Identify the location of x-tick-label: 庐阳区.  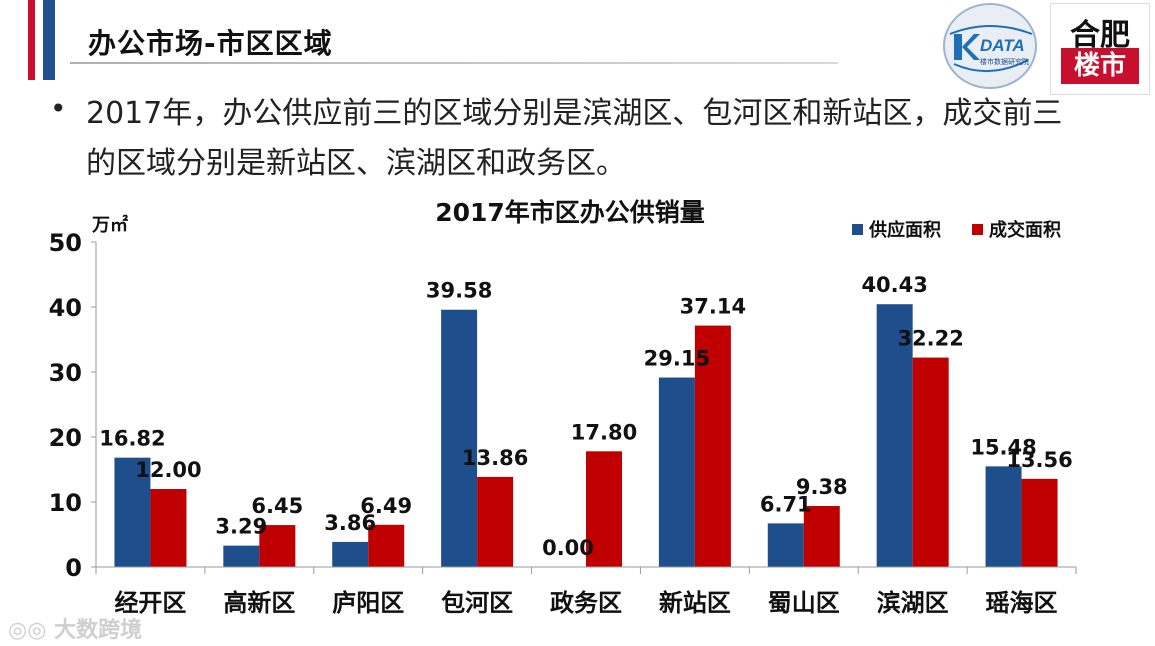
(368, 603).